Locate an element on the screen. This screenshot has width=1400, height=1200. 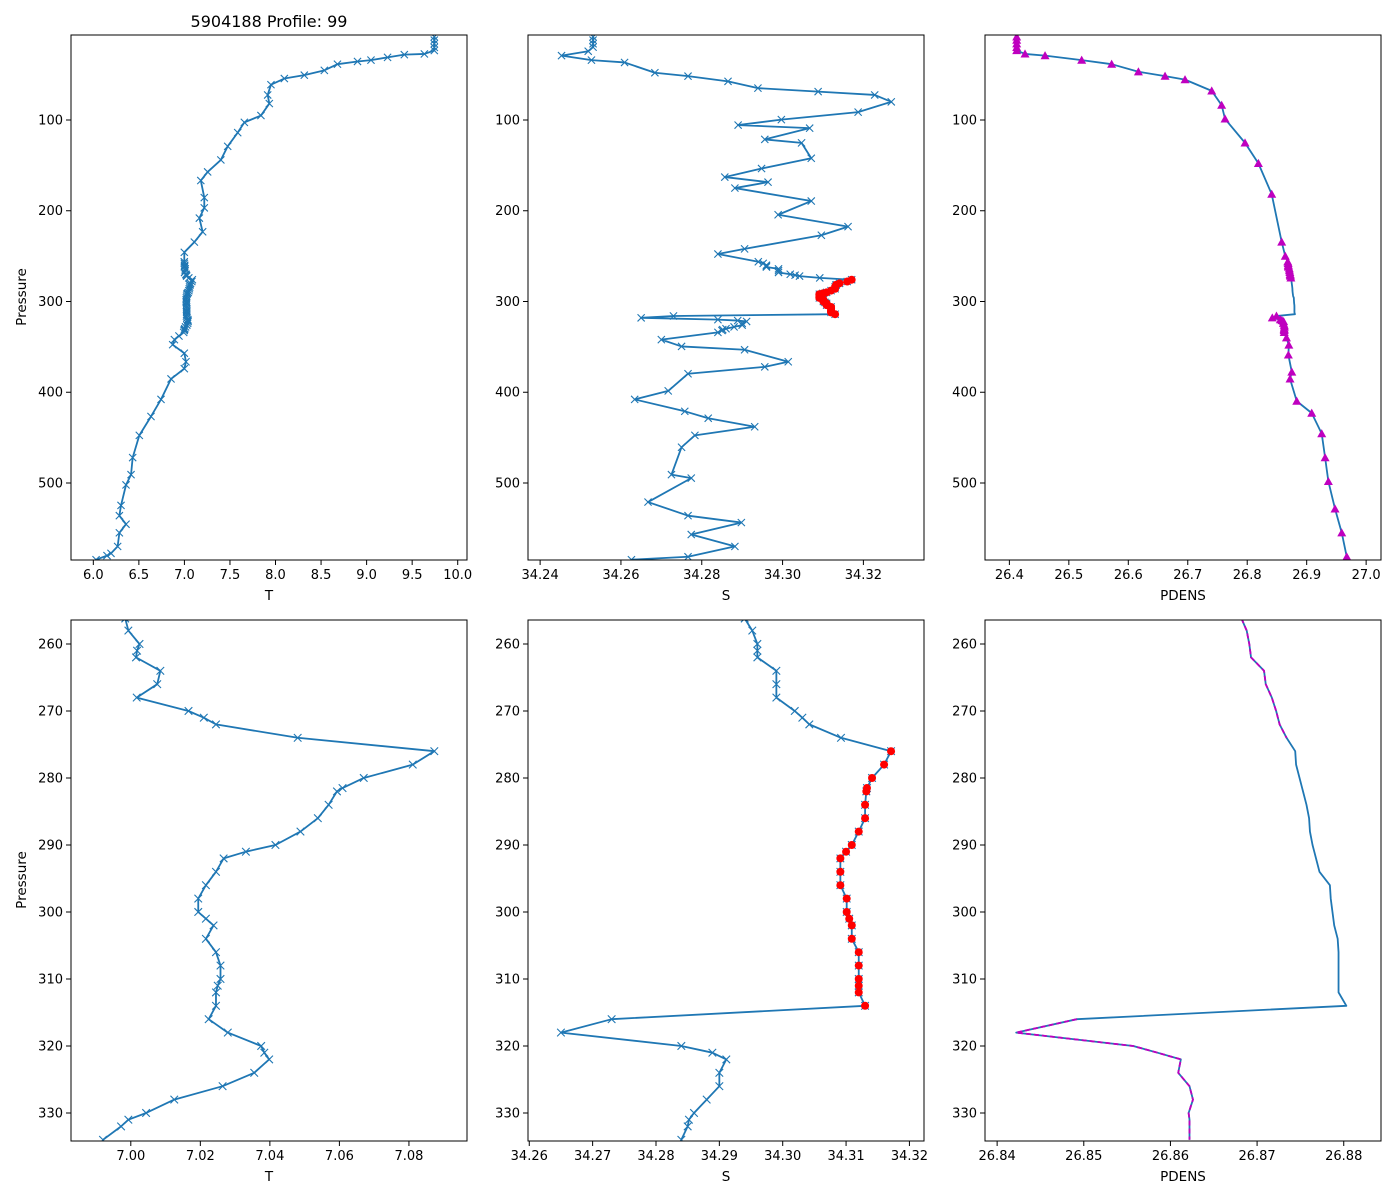
x-tick-label: 26.4 is located at coordinates (1009, 575).